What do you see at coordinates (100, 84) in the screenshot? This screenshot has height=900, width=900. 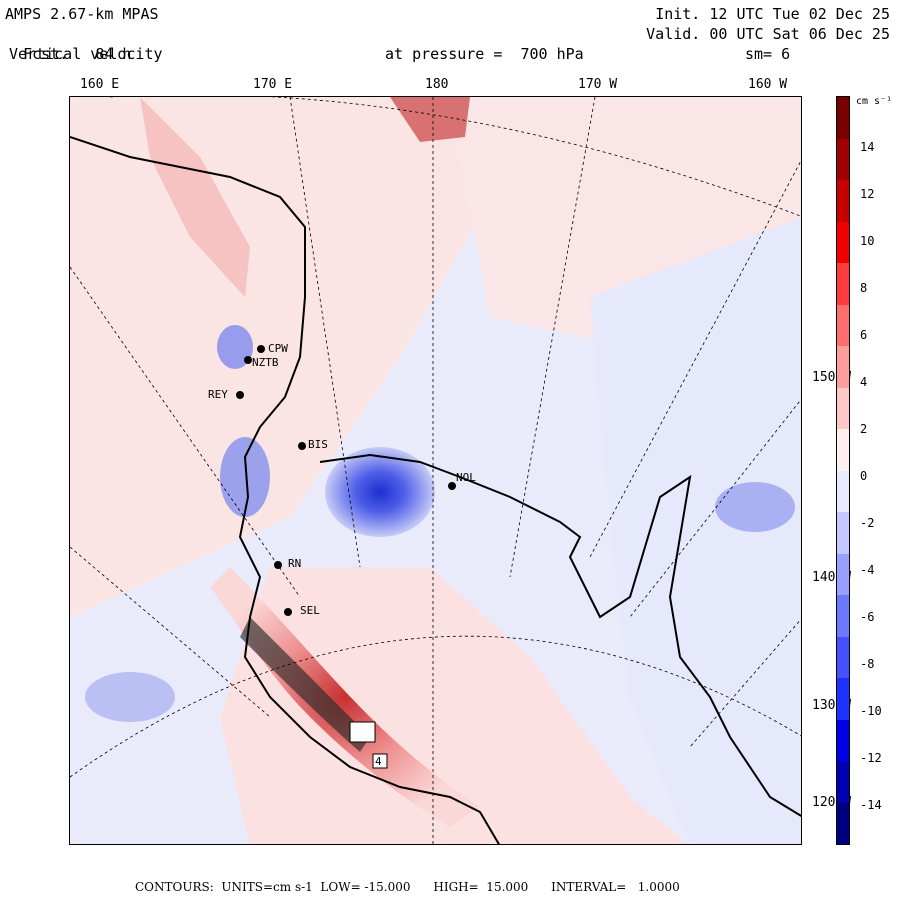 I see `lon-label-160e: 160 E` at bounding box center [100, 84].